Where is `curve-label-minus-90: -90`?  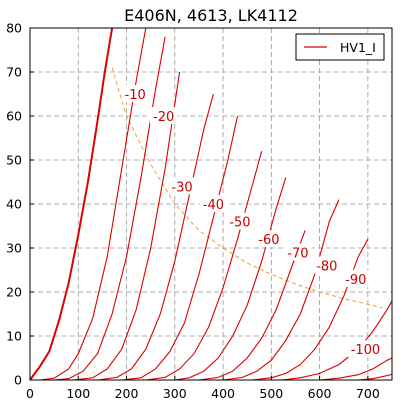 curve-label-minus-90: -90 is located at coordinates (356, 278).